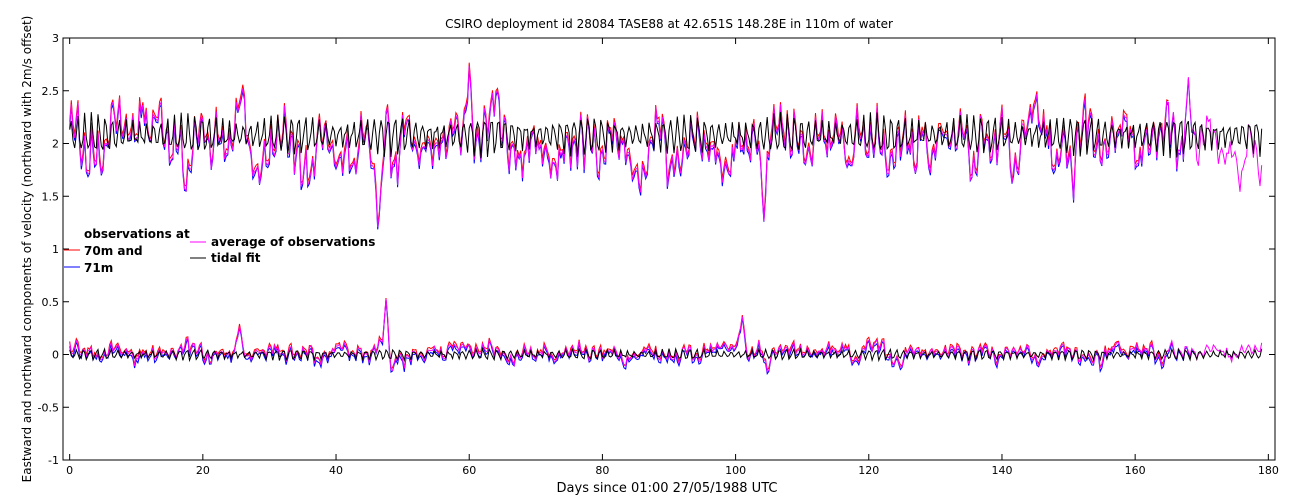  What do you see at coordinates (55, 355) in the screenshot?
I see `y-tick-label: 0` at bounding box center [55, 355].